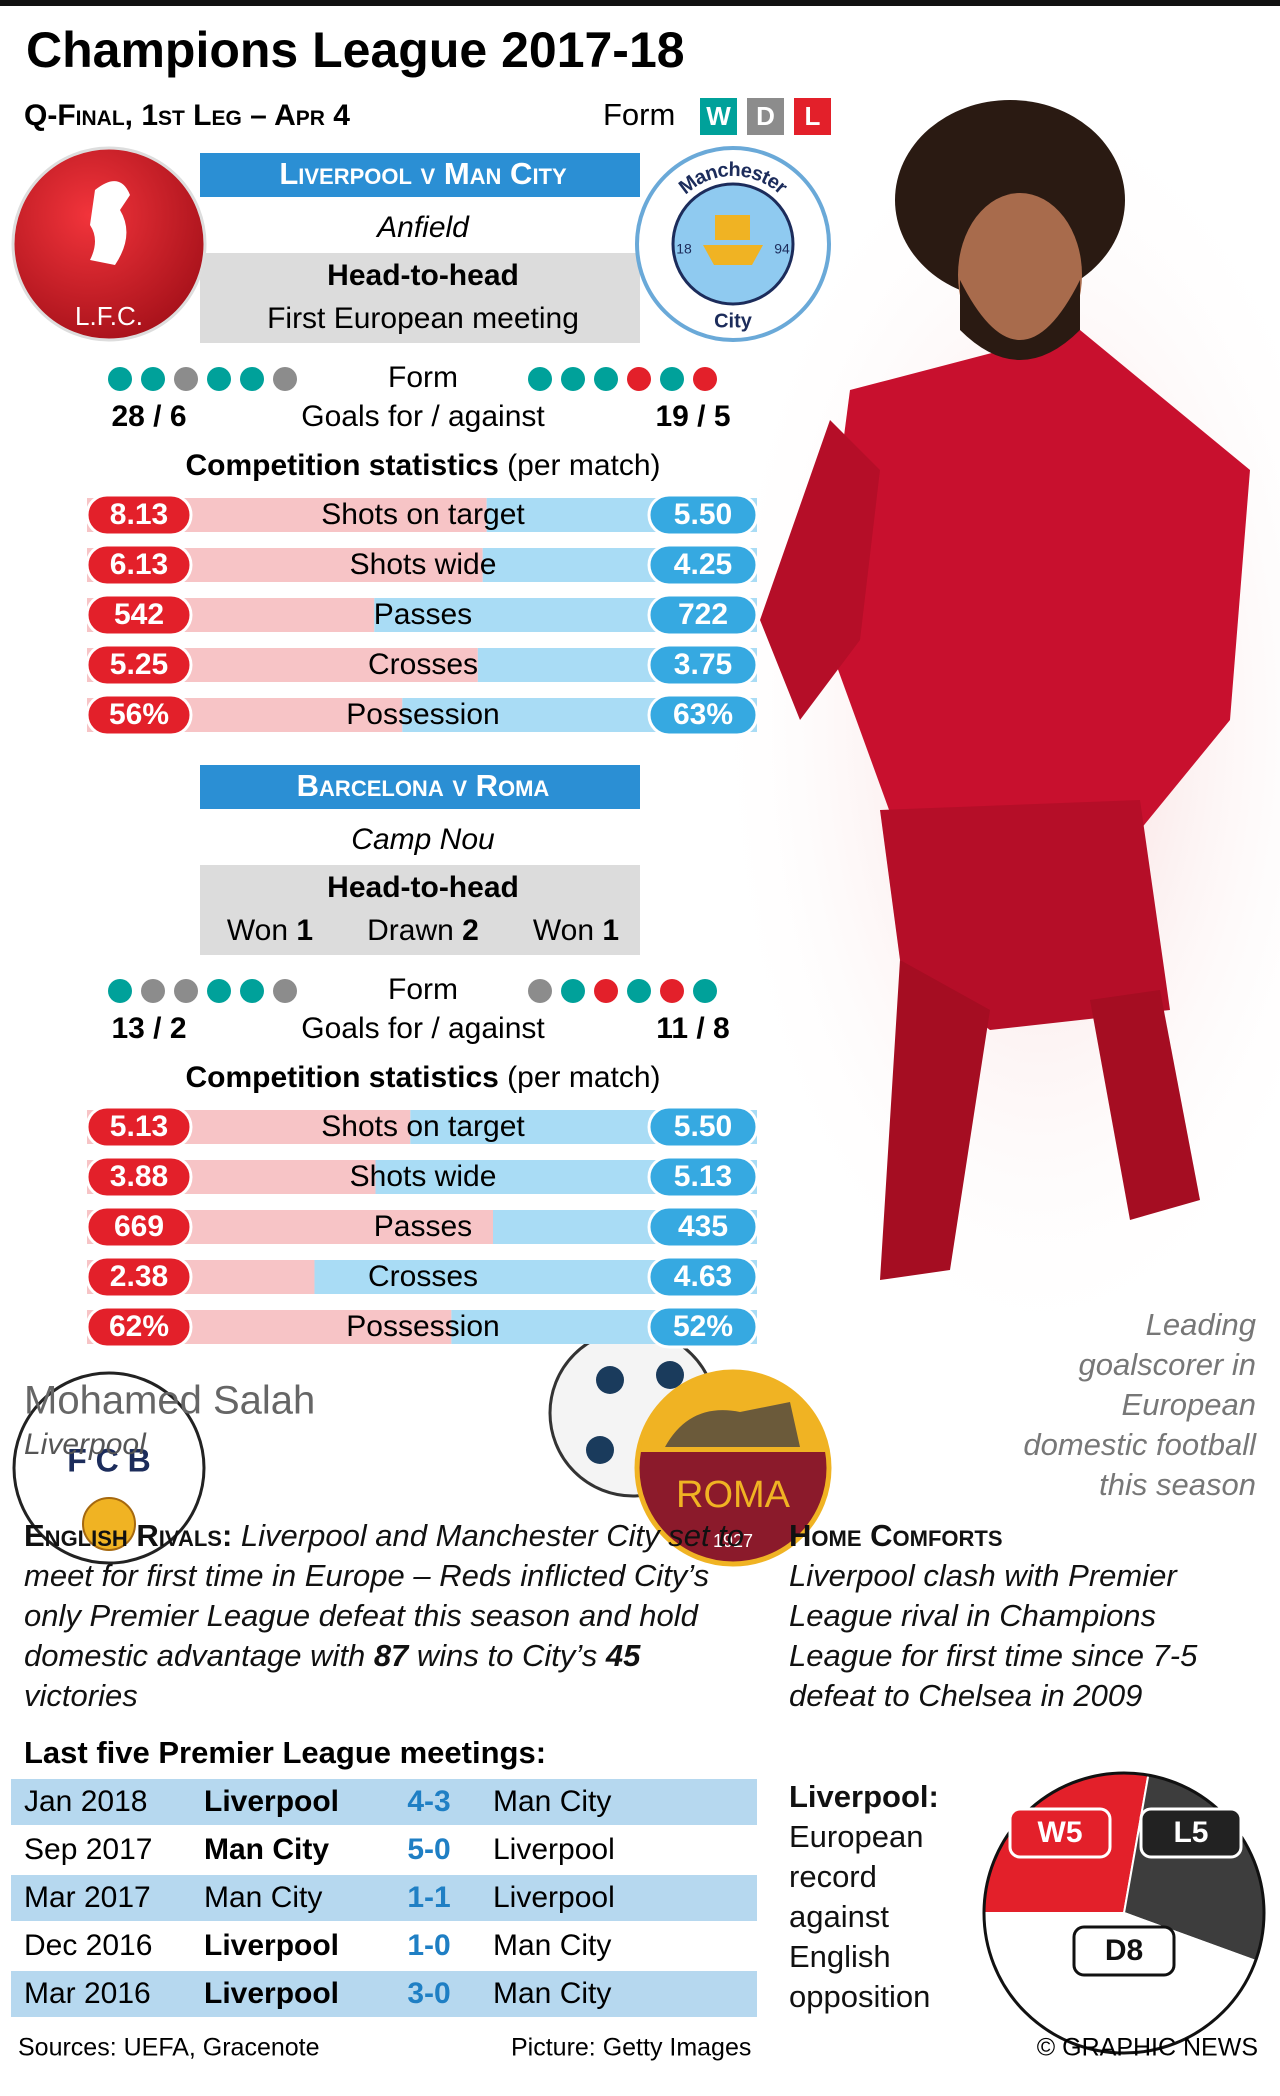  I want to click on form-key: W, so click(718, 116).